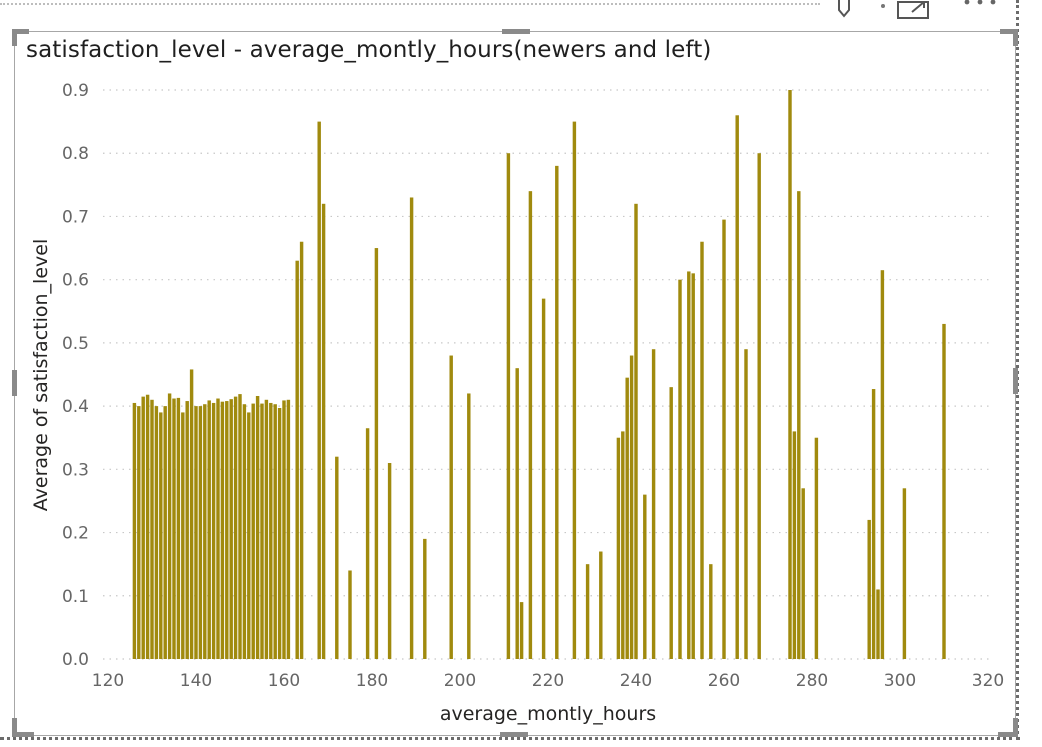 This screenshot has width=1042, height=747. What do you see at coordinates (20, 31) in the screenshot?
I see `resize-handle-top-left` at bounding box center [20, 31].